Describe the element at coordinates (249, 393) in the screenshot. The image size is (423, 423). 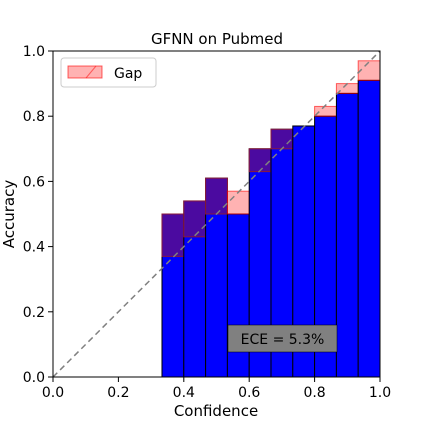
I see `x-tick-label-3: 0.6` at that location.